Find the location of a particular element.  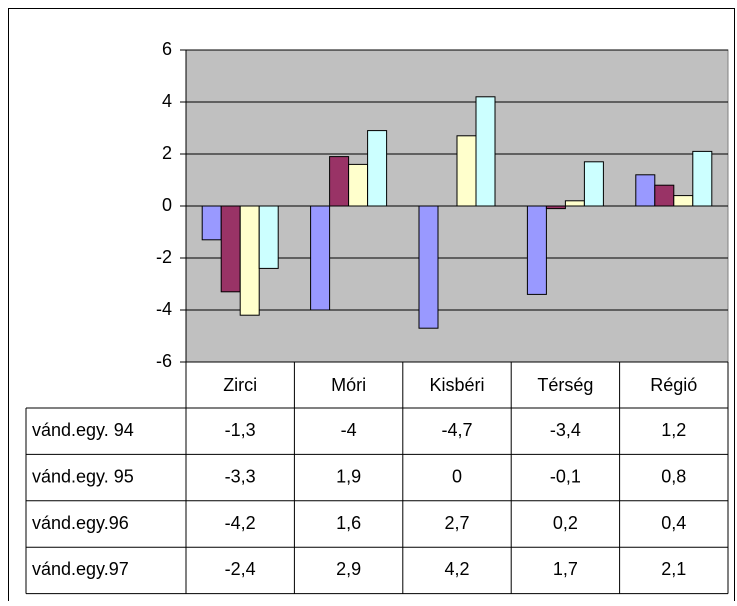

x-tick-label: Móri is located at coordinates (348, 385).